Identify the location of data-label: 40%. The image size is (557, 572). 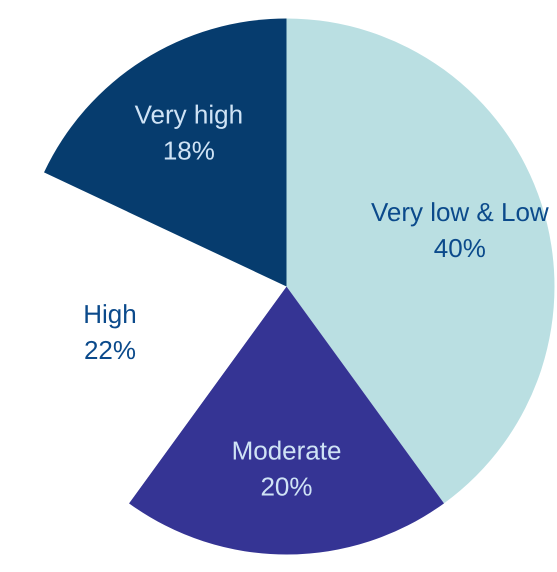
(460, 248).